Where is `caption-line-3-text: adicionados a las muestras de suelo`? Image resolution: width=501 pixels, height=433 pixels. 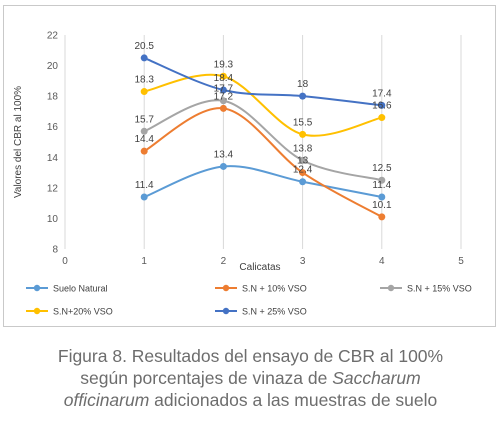 caption-line-3-text: adicionados a las muestras de suelo is located at coordinates (293, 400).